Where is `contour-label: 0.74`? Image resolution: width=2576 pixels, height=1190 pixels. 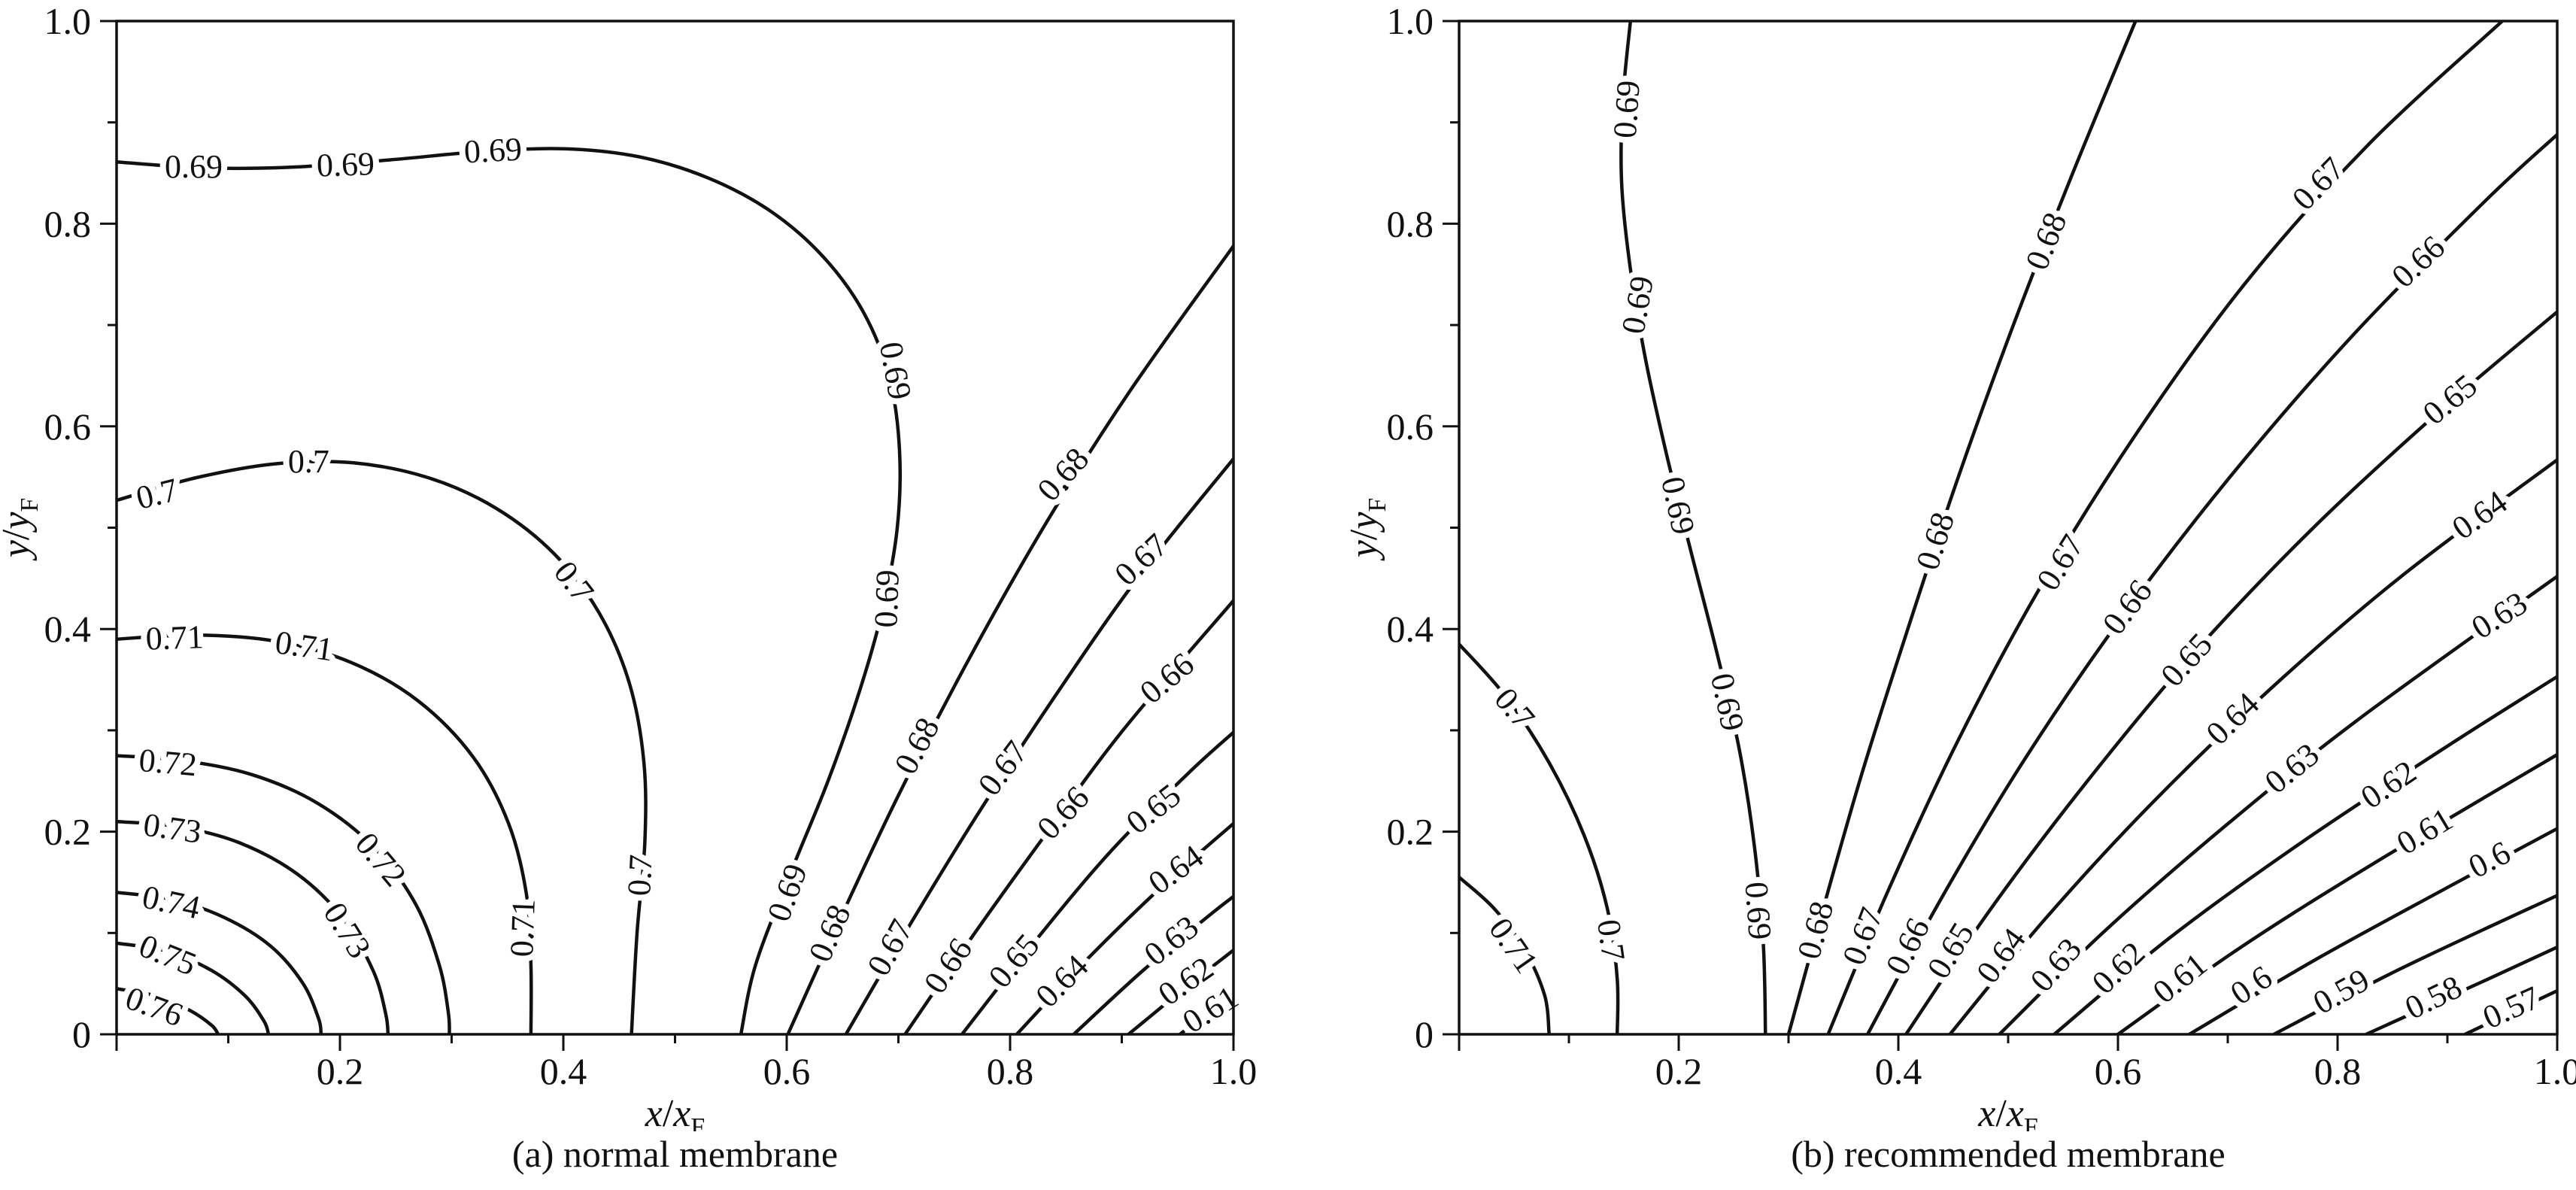 contour-label: 0.74 is located at coordinates (171, 902).